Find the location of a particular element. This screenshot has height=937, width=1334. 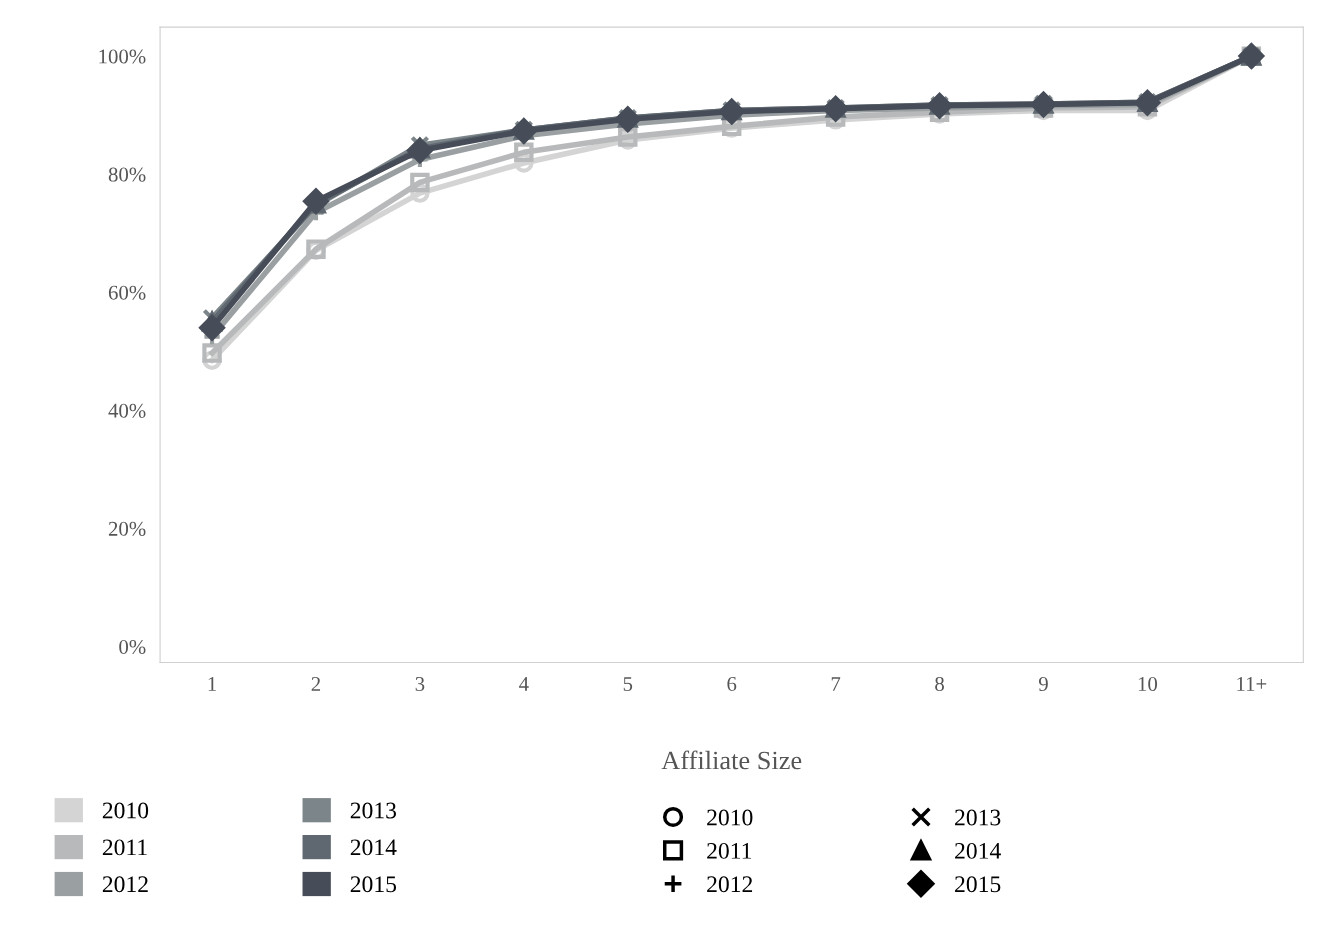

legend-label: 2015 is located at coordinates (373, 884).